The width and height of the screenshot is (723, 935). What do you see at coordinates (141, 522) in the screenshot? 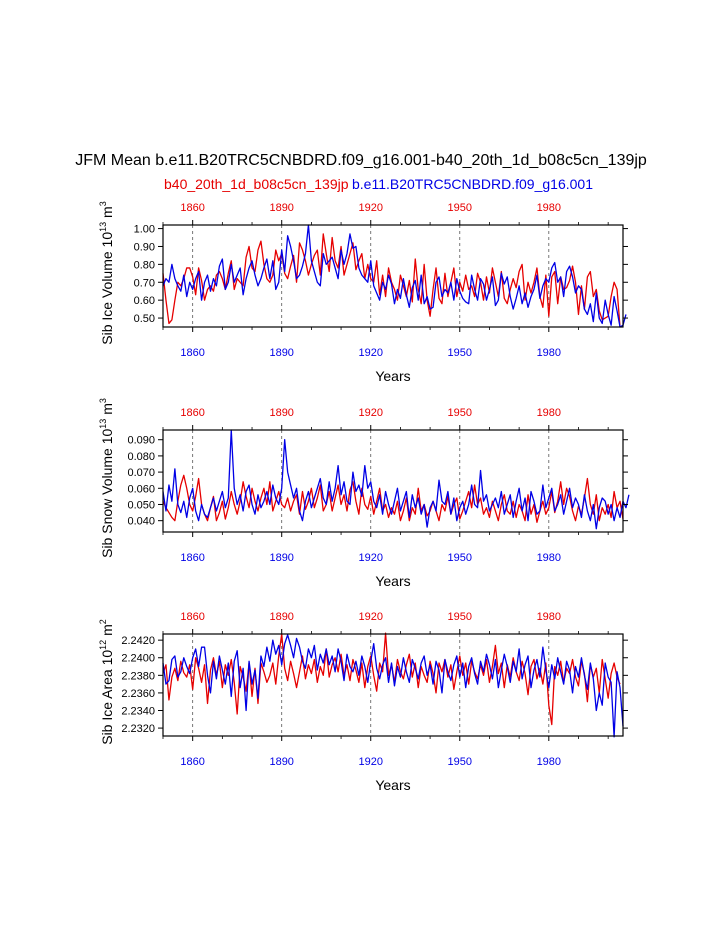
I see `y-tick-label: 0.040` at bounding box center [141, 522].